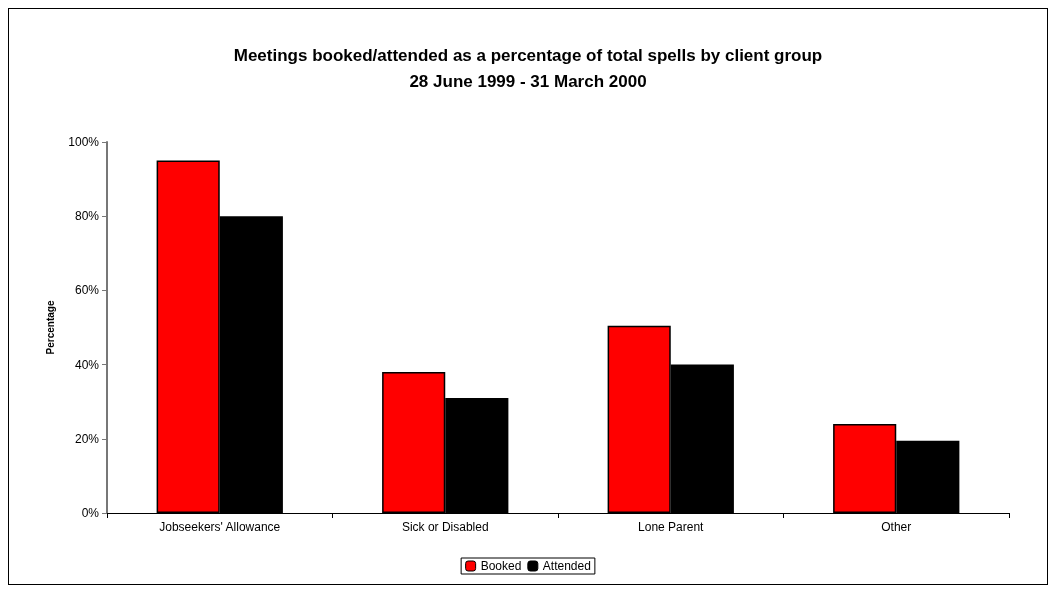 This screenshot has width=1058, height=595. I want to click on x-tick-label: Other, so click(896, 527).